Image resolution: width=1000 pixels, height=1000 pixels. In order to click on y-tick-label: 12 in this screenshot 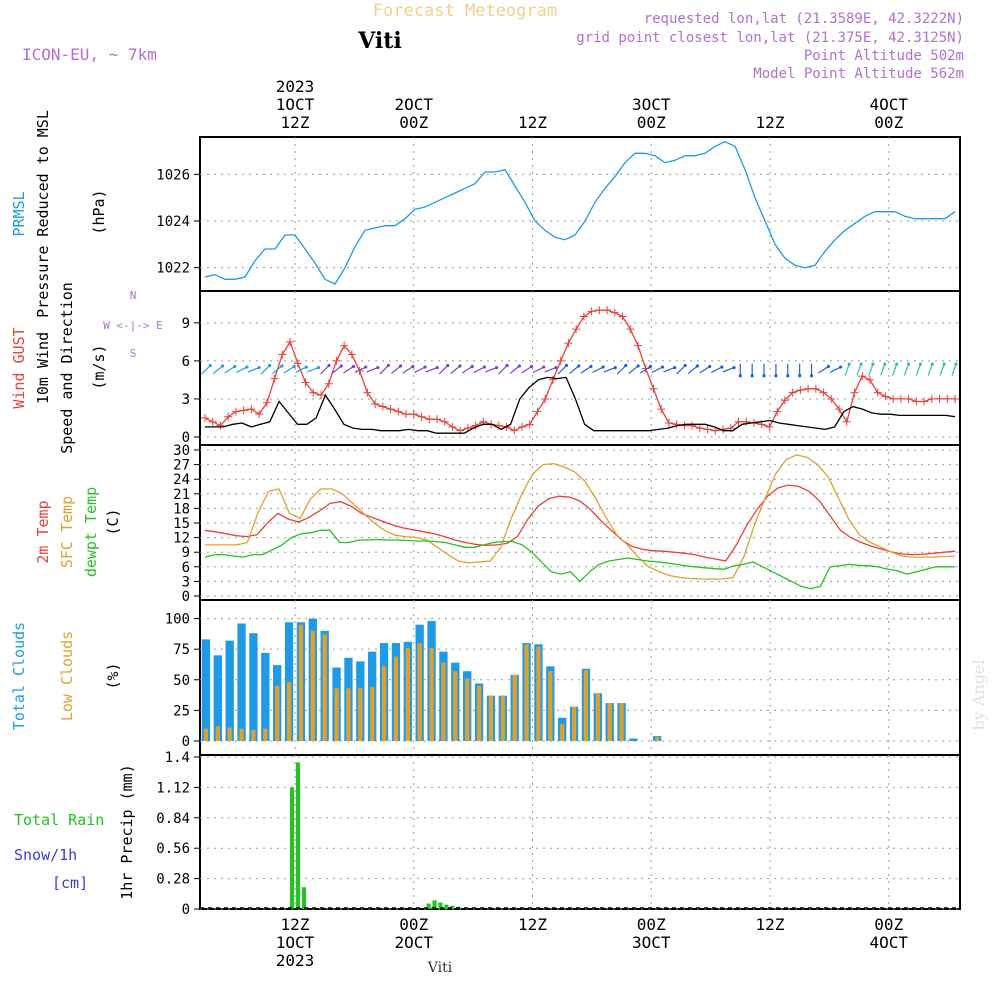, I will do `click(181, 539)`.